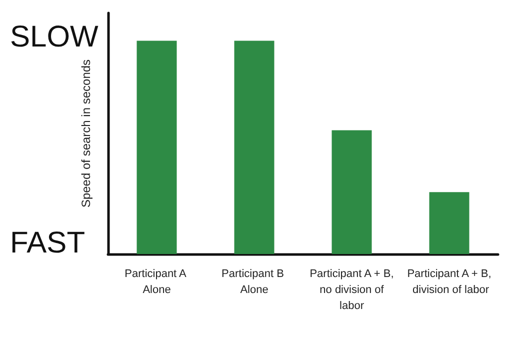  I want to click on x-tick-label: Participant B Alone, so click(254, 282).